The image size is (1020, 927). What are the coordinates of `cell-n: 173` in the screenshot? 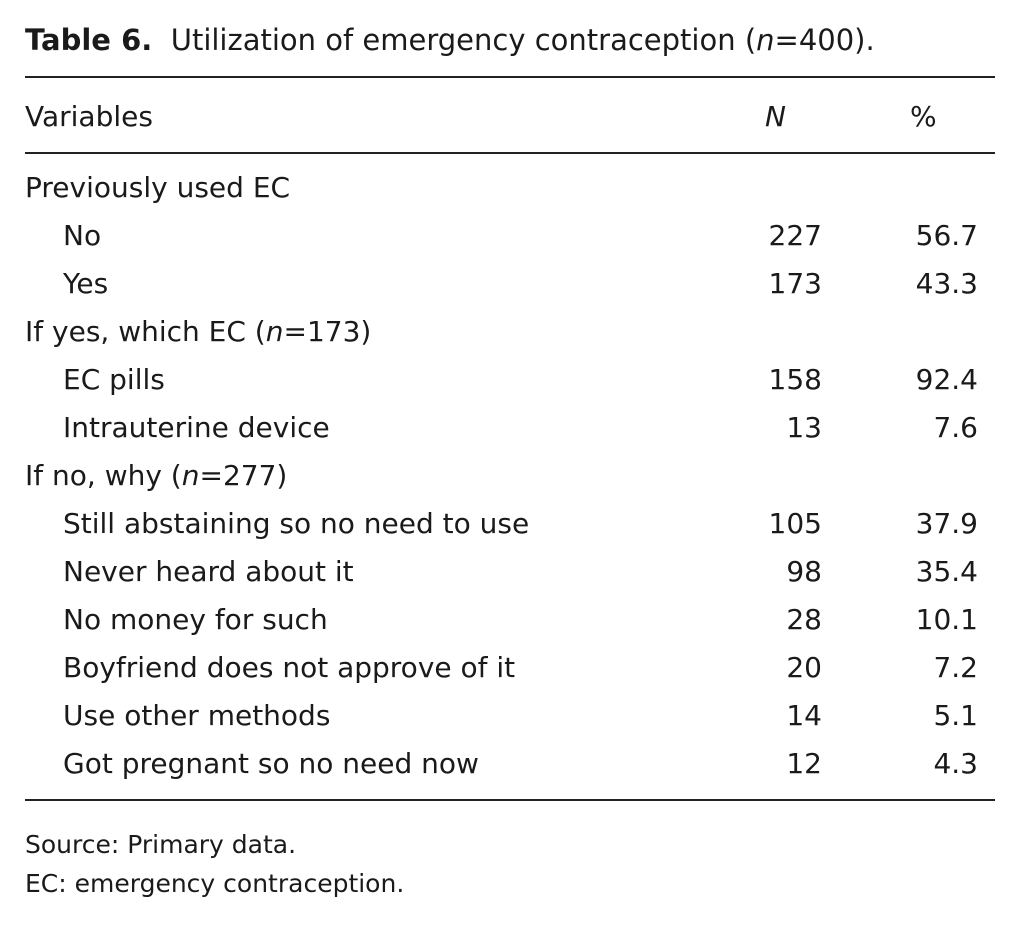 It's located at (795, 283).